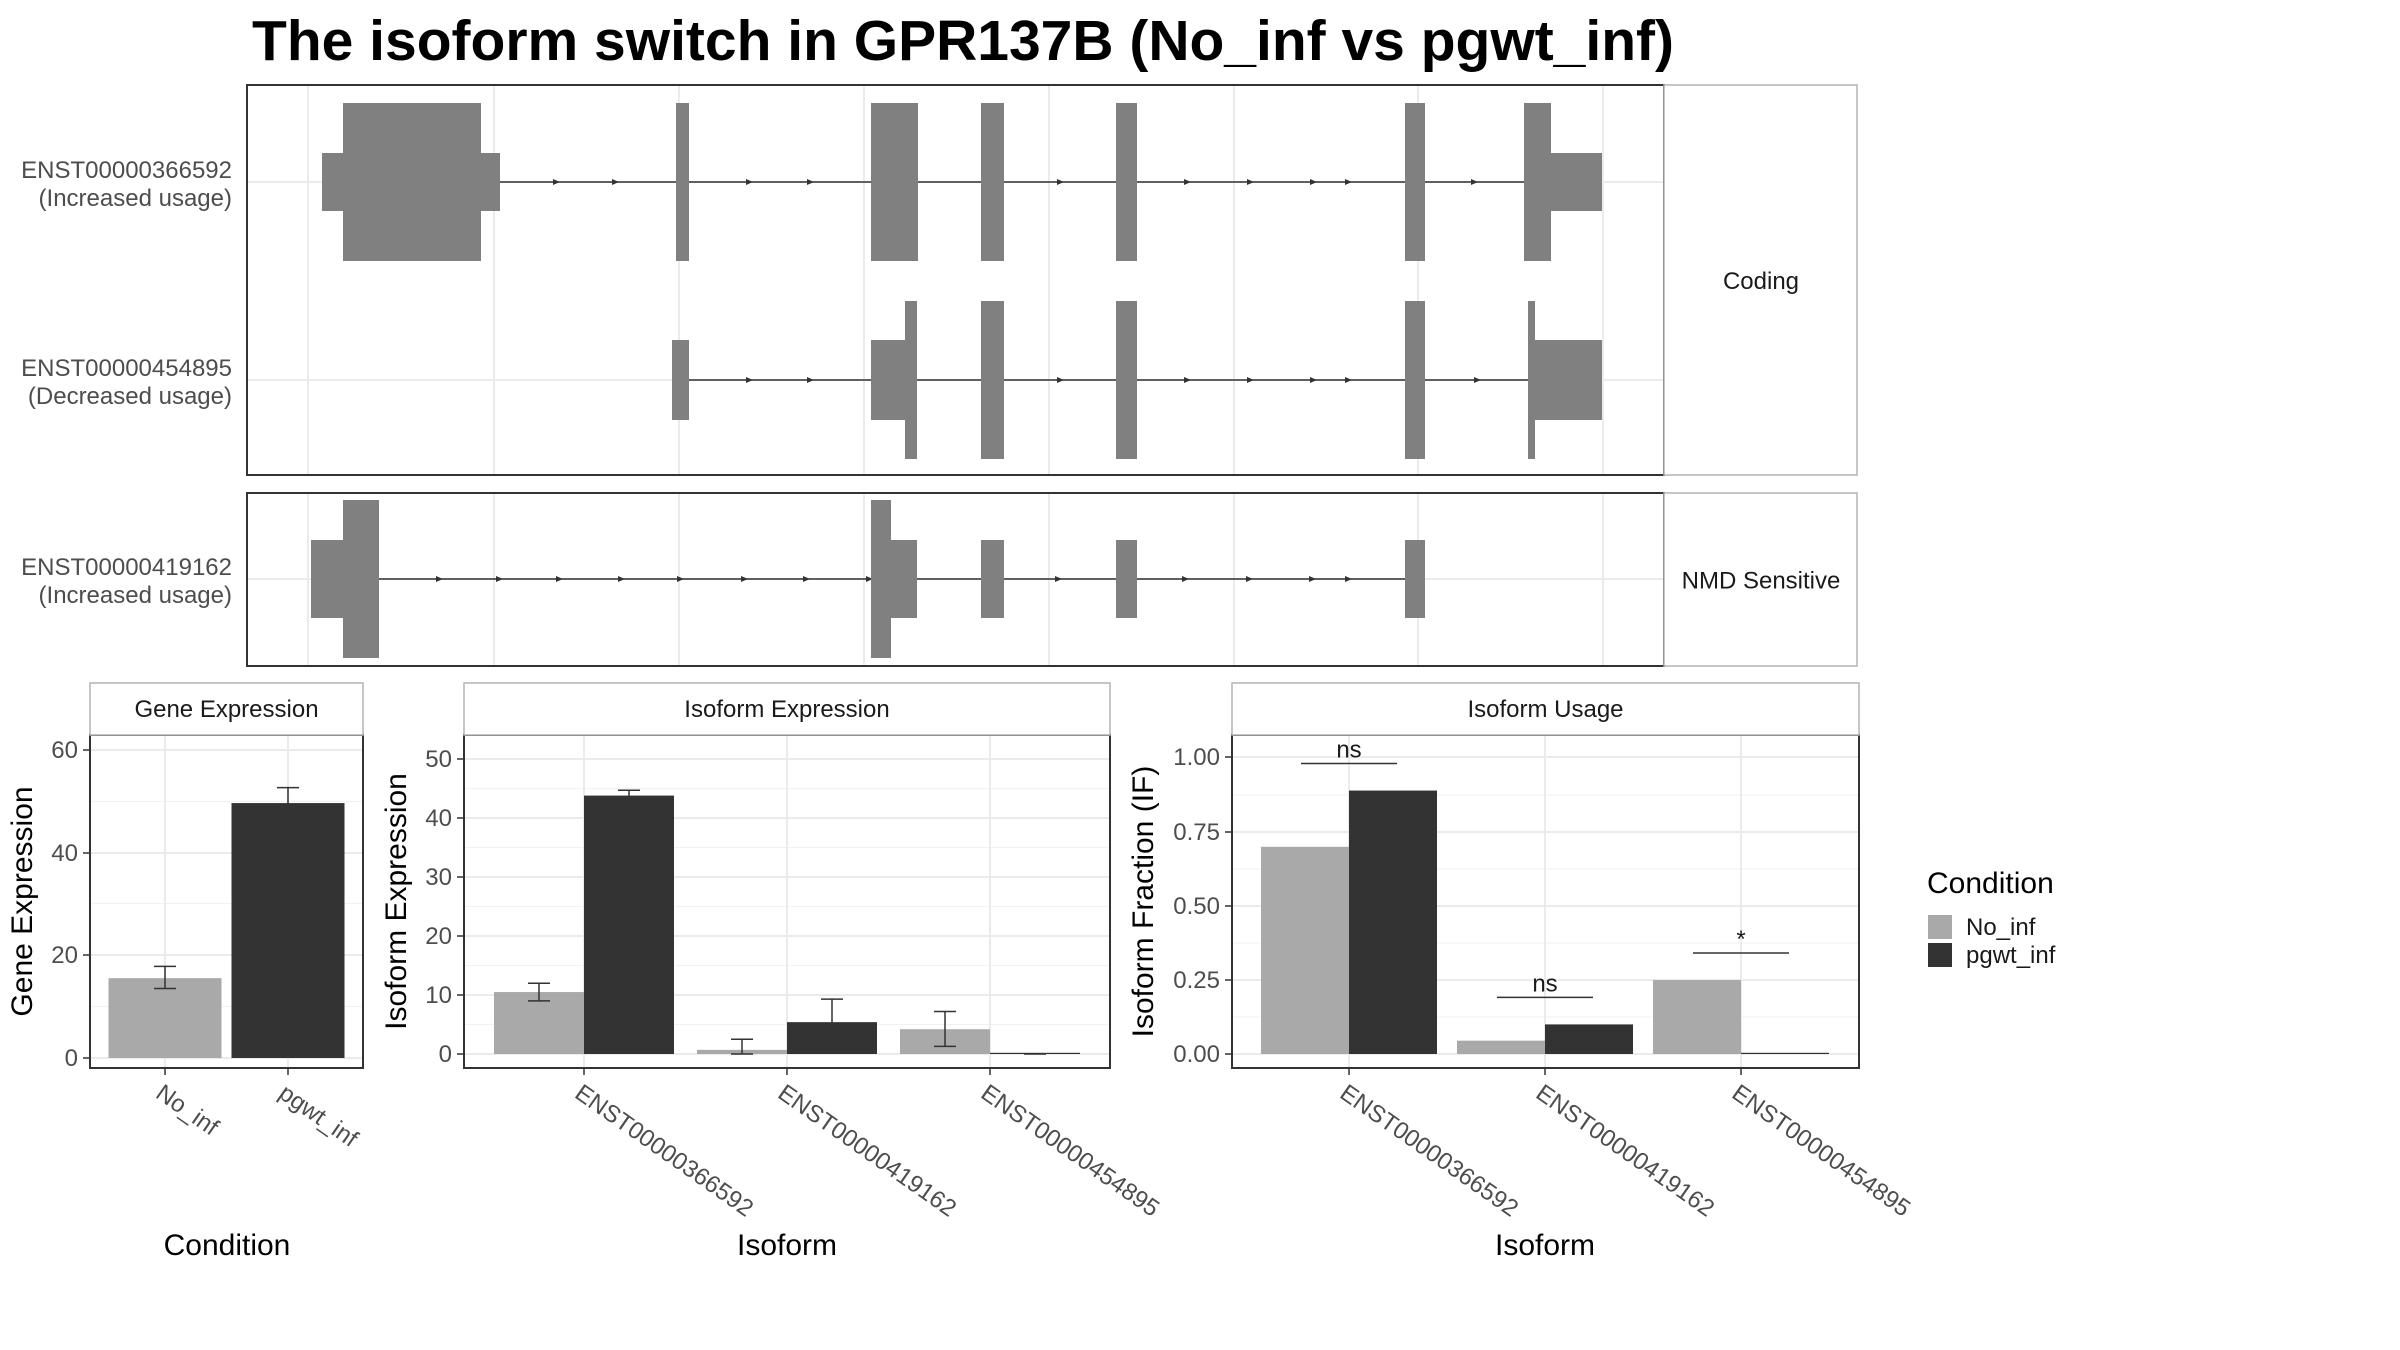 This screenshot has height=1350, width=2400. What do you see at coordinates (64, 955) in the screenshot?
I see `y-tick-label: 20` at bounding box center [64, 955].